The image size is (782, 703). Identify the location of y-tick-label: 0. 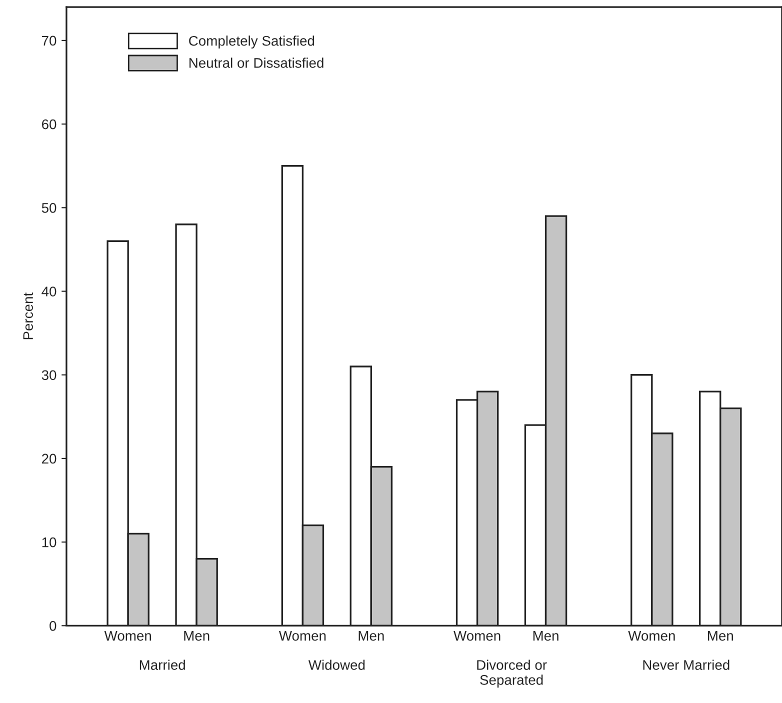
(53, 626).